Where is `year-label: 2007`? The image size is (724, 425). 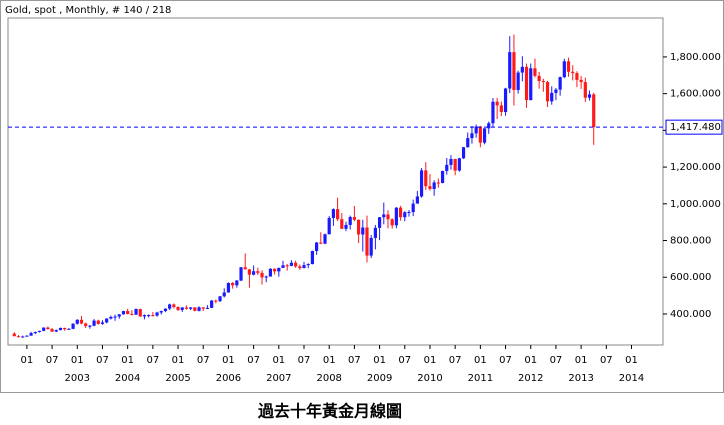 year-label: 2007 is located at coordinates (278, 378).